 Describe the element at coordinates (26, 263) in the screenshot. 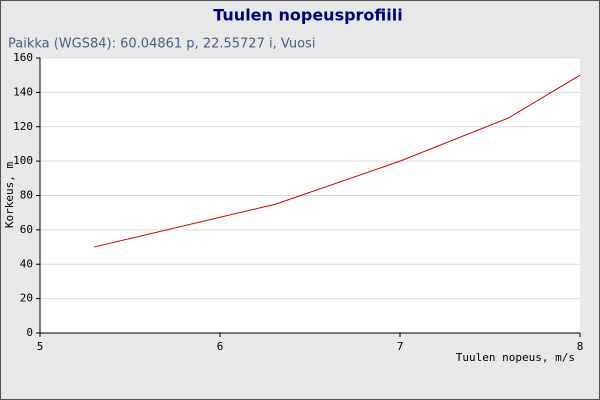

I see `y-tick-label: 40` at that location.